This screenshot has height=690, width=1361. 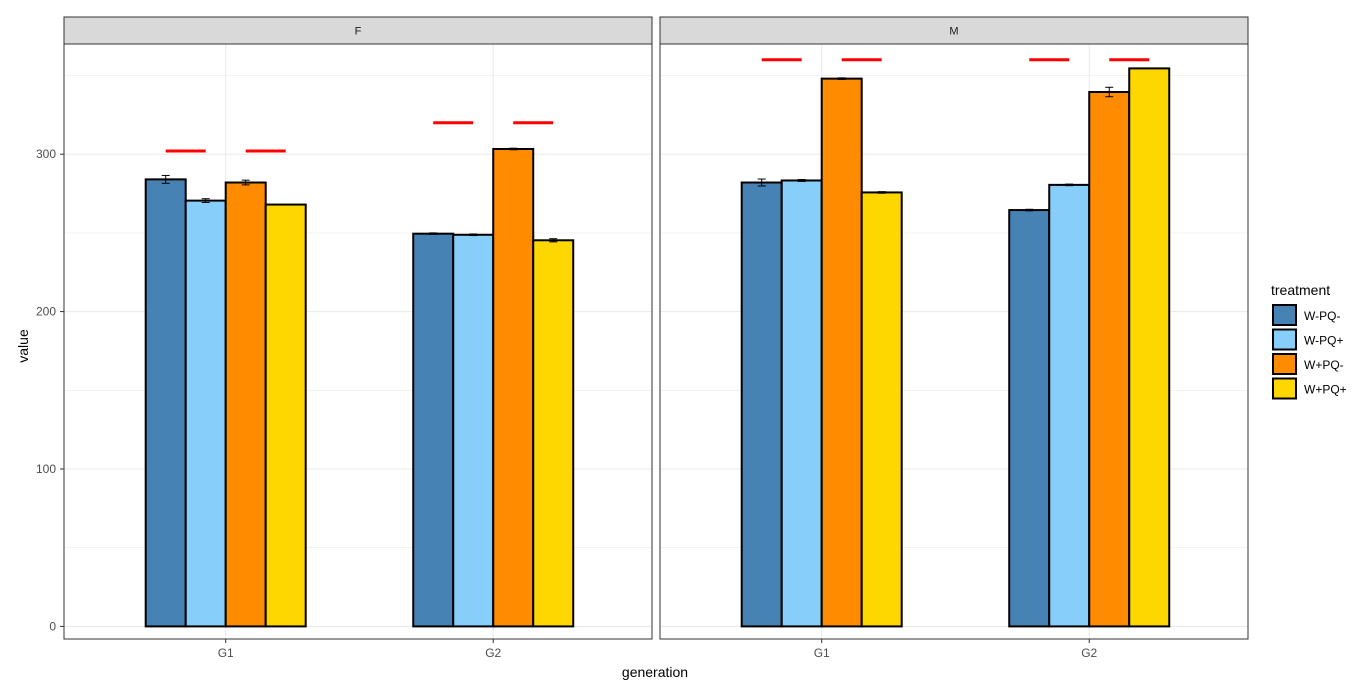 What do you see at coordinates (46, 154) in the screenshot?
I see `y-tick-label: 300` at bounding box center [46, 154].